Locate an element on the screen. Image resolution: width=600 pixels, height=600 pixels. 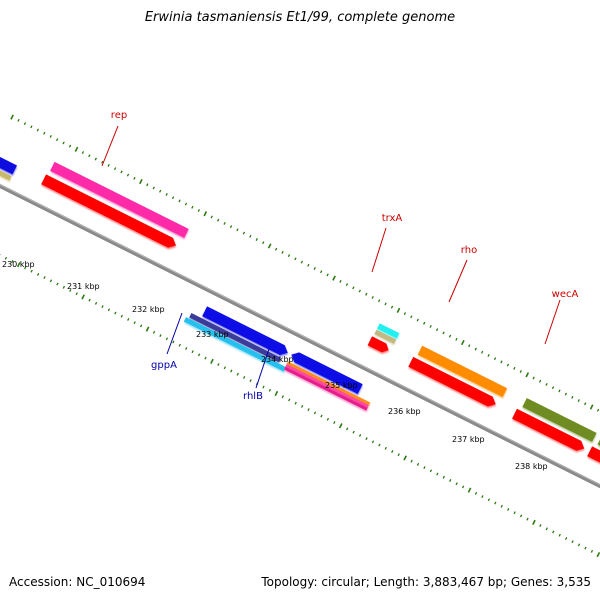
feature-wecA is located at coordinates (559, 420).